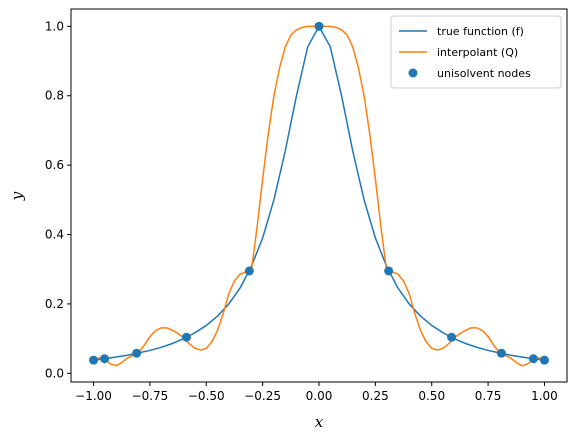  Describe the element at coordinates (54, 373) in the screenshot. I see `y-tick-label: 0.0` at that location.